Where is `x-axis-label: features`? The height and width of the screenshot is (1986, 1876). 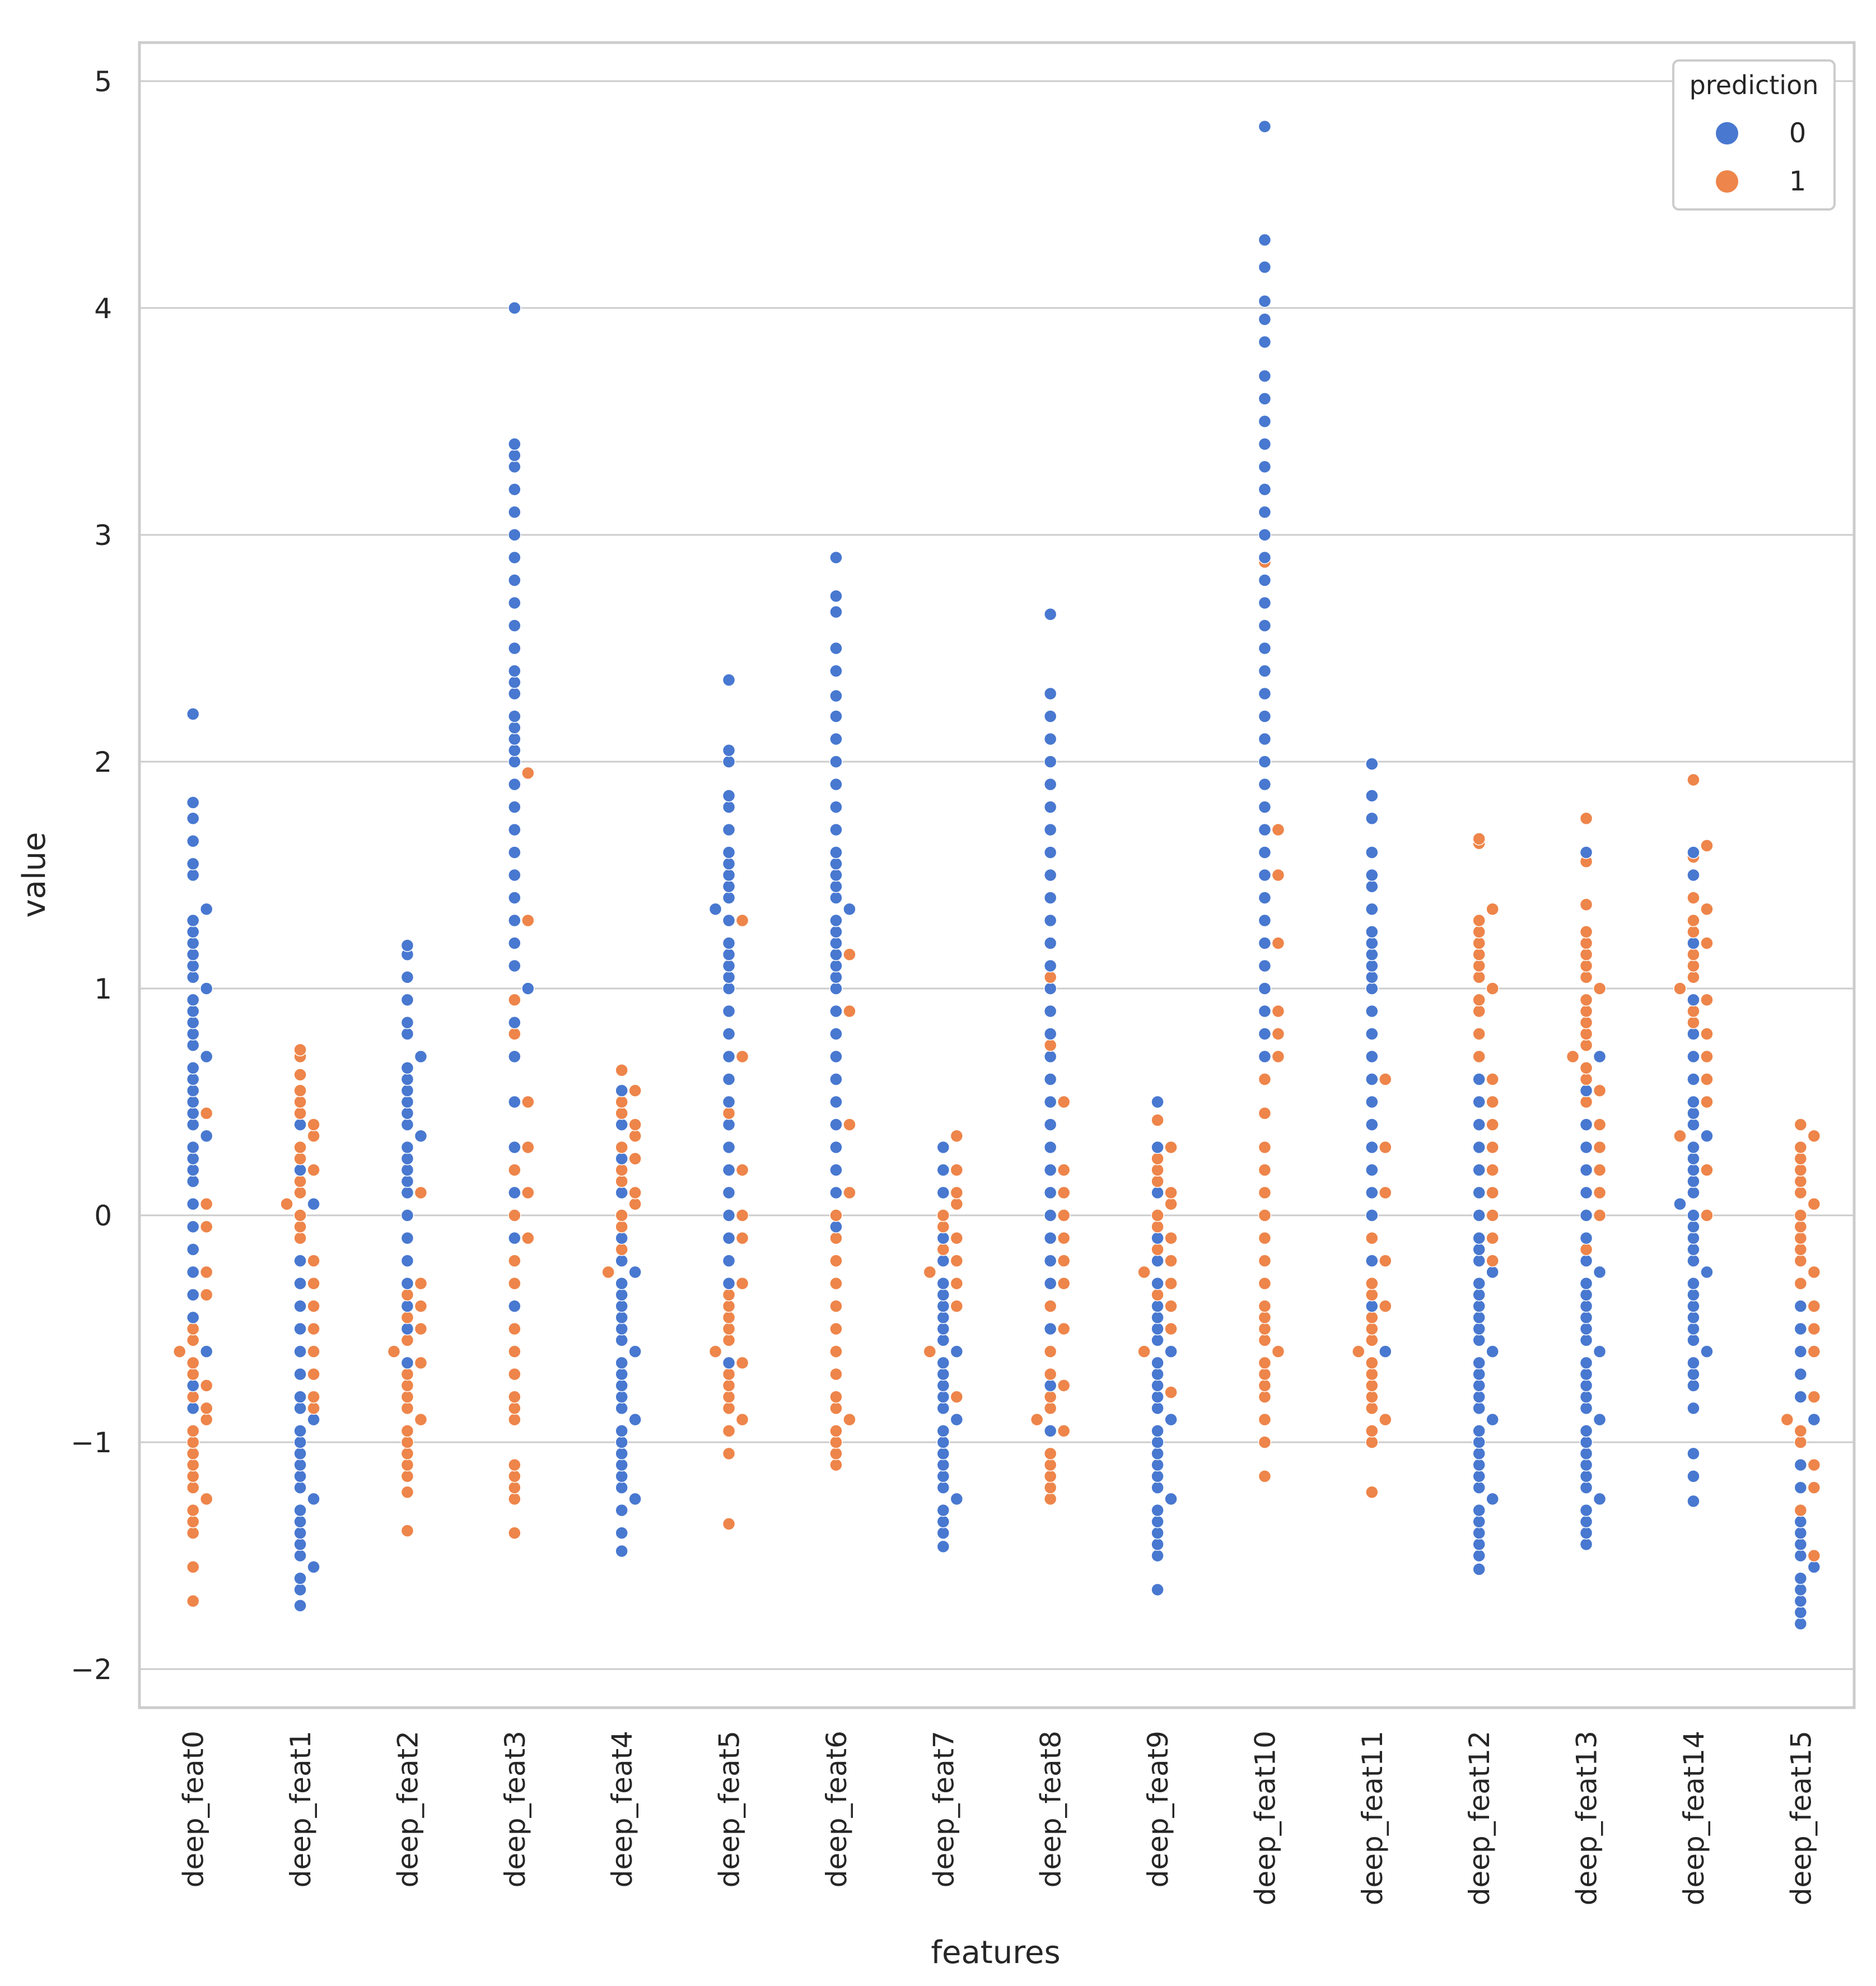
x-axis-label: features is located at coordinates (996, 1952).